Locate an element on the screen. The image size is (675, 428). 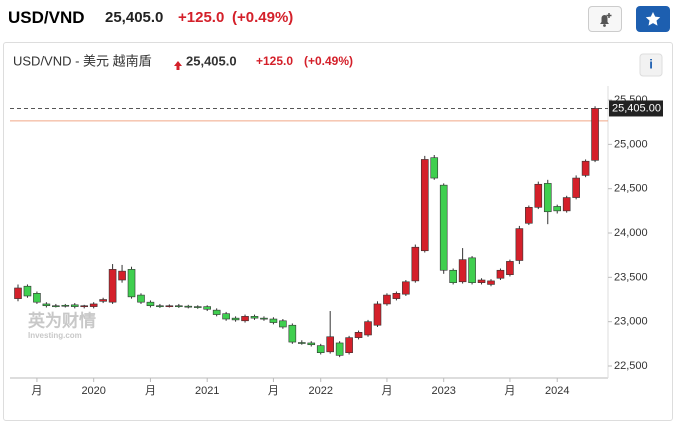
change-pct: (+0.49%) is located at coordinates (263, 17).